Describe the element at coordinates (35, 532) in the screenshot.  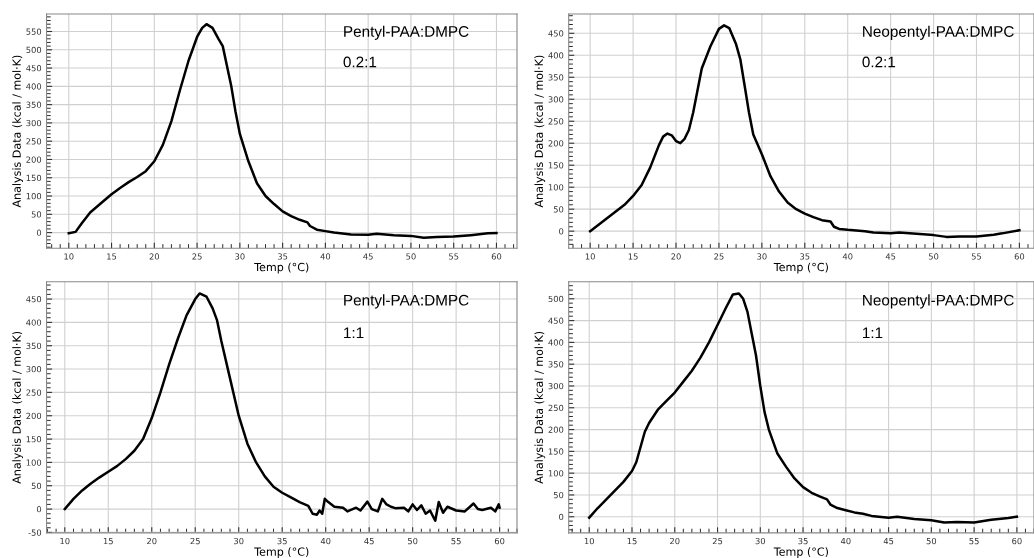
I see `y-tick-label: -50` at that location.